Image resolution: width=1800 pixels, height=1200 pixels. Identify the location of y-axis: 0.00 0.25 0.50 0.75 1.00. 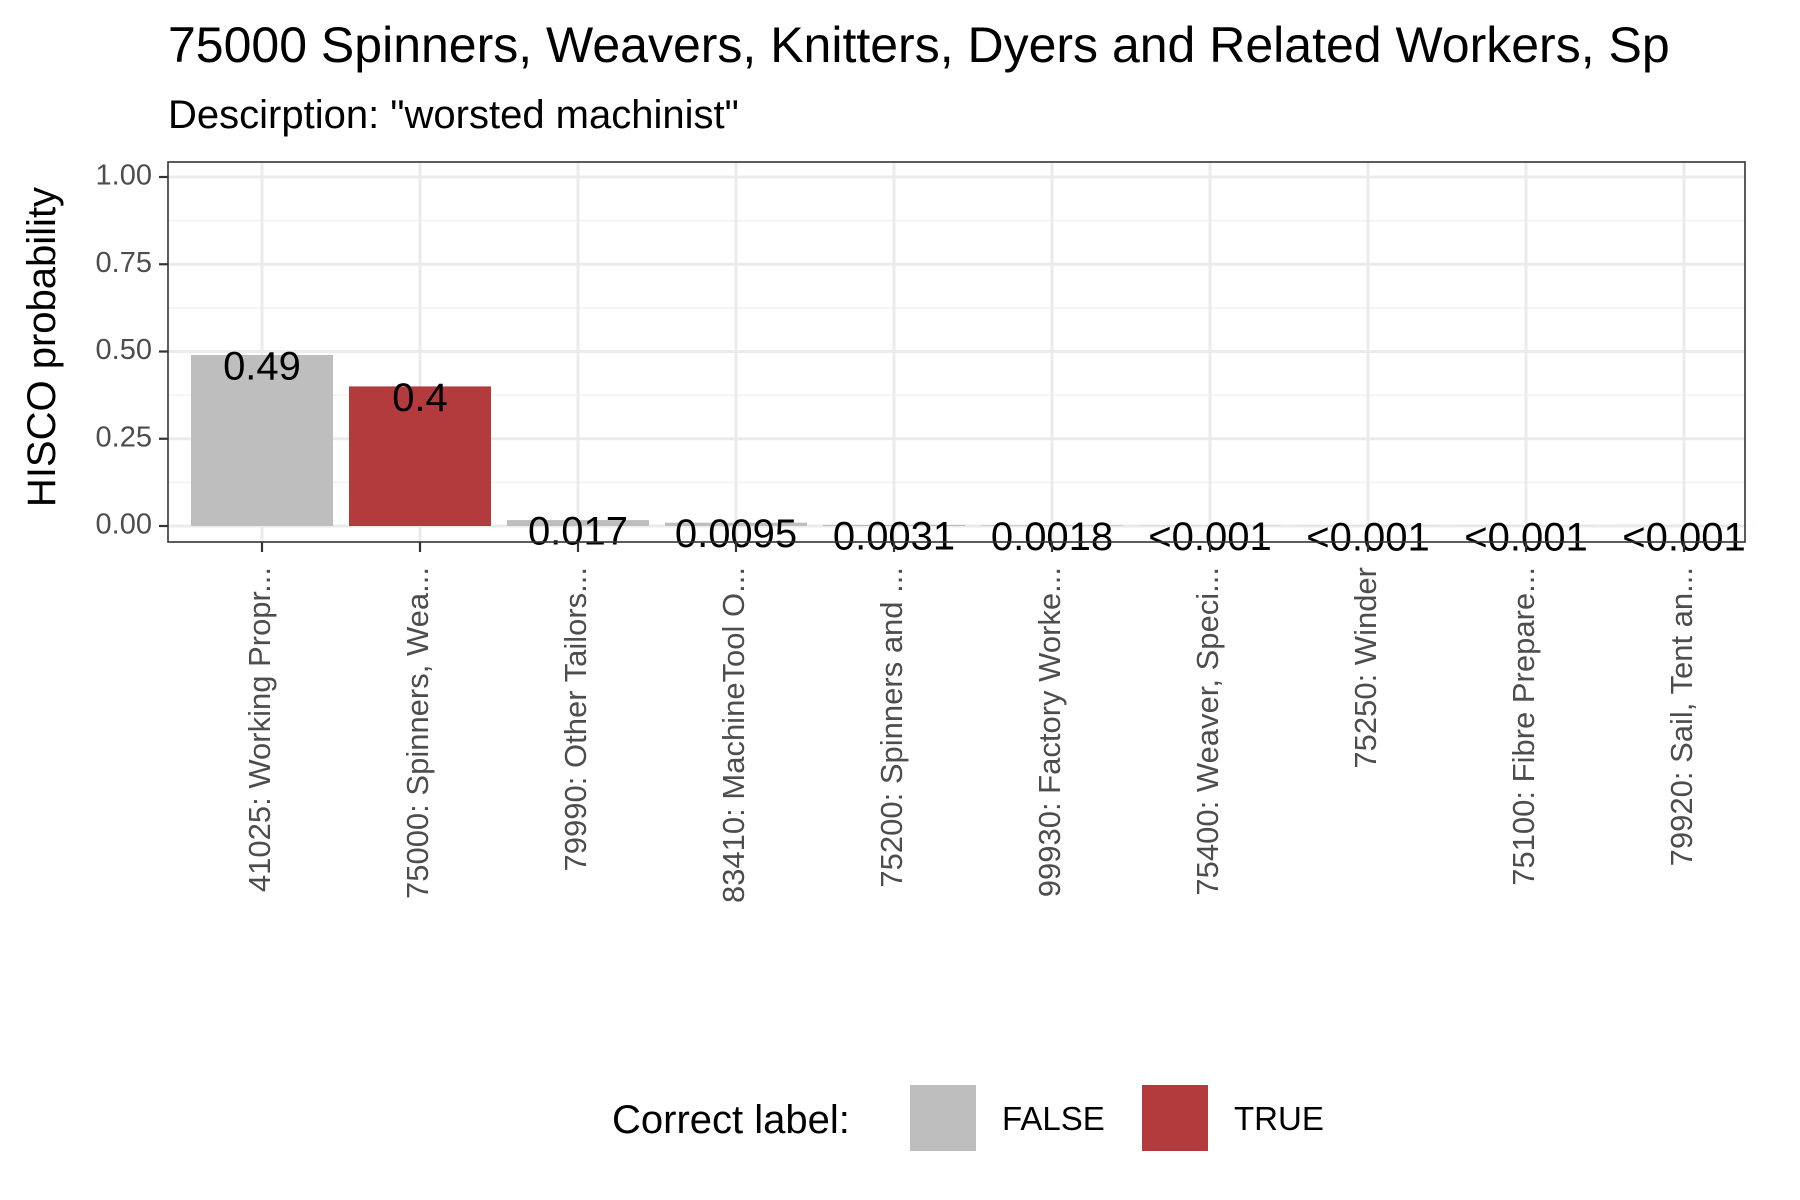
(132, 350).